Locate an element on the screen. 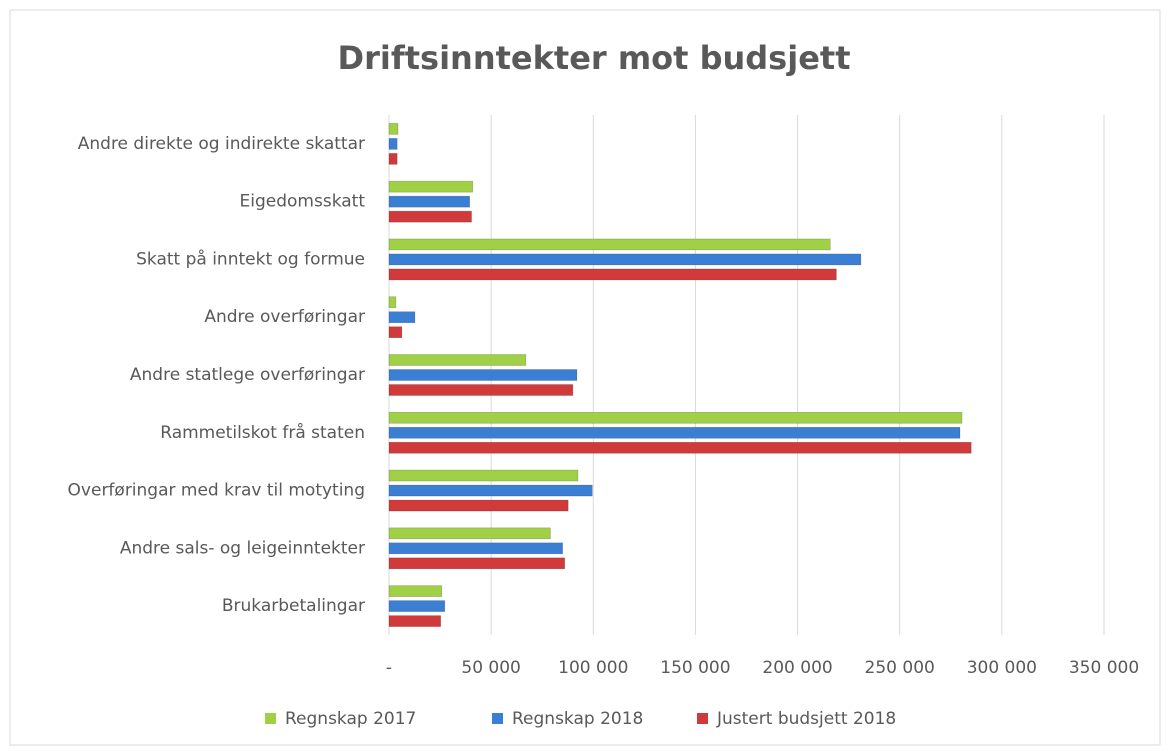  x-tick-label: 350 000 is located at coordinates (1104, 668).